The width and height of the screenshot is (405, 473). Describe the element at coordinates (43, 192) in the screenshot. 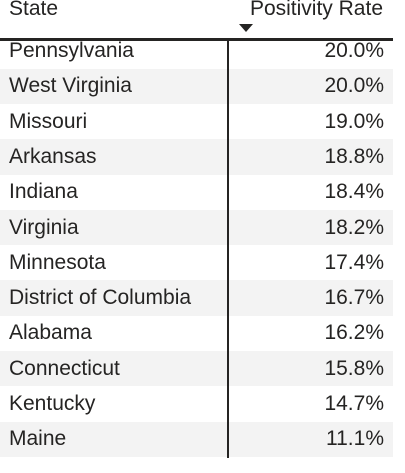

I see `state-cell: Indiana` at that location.